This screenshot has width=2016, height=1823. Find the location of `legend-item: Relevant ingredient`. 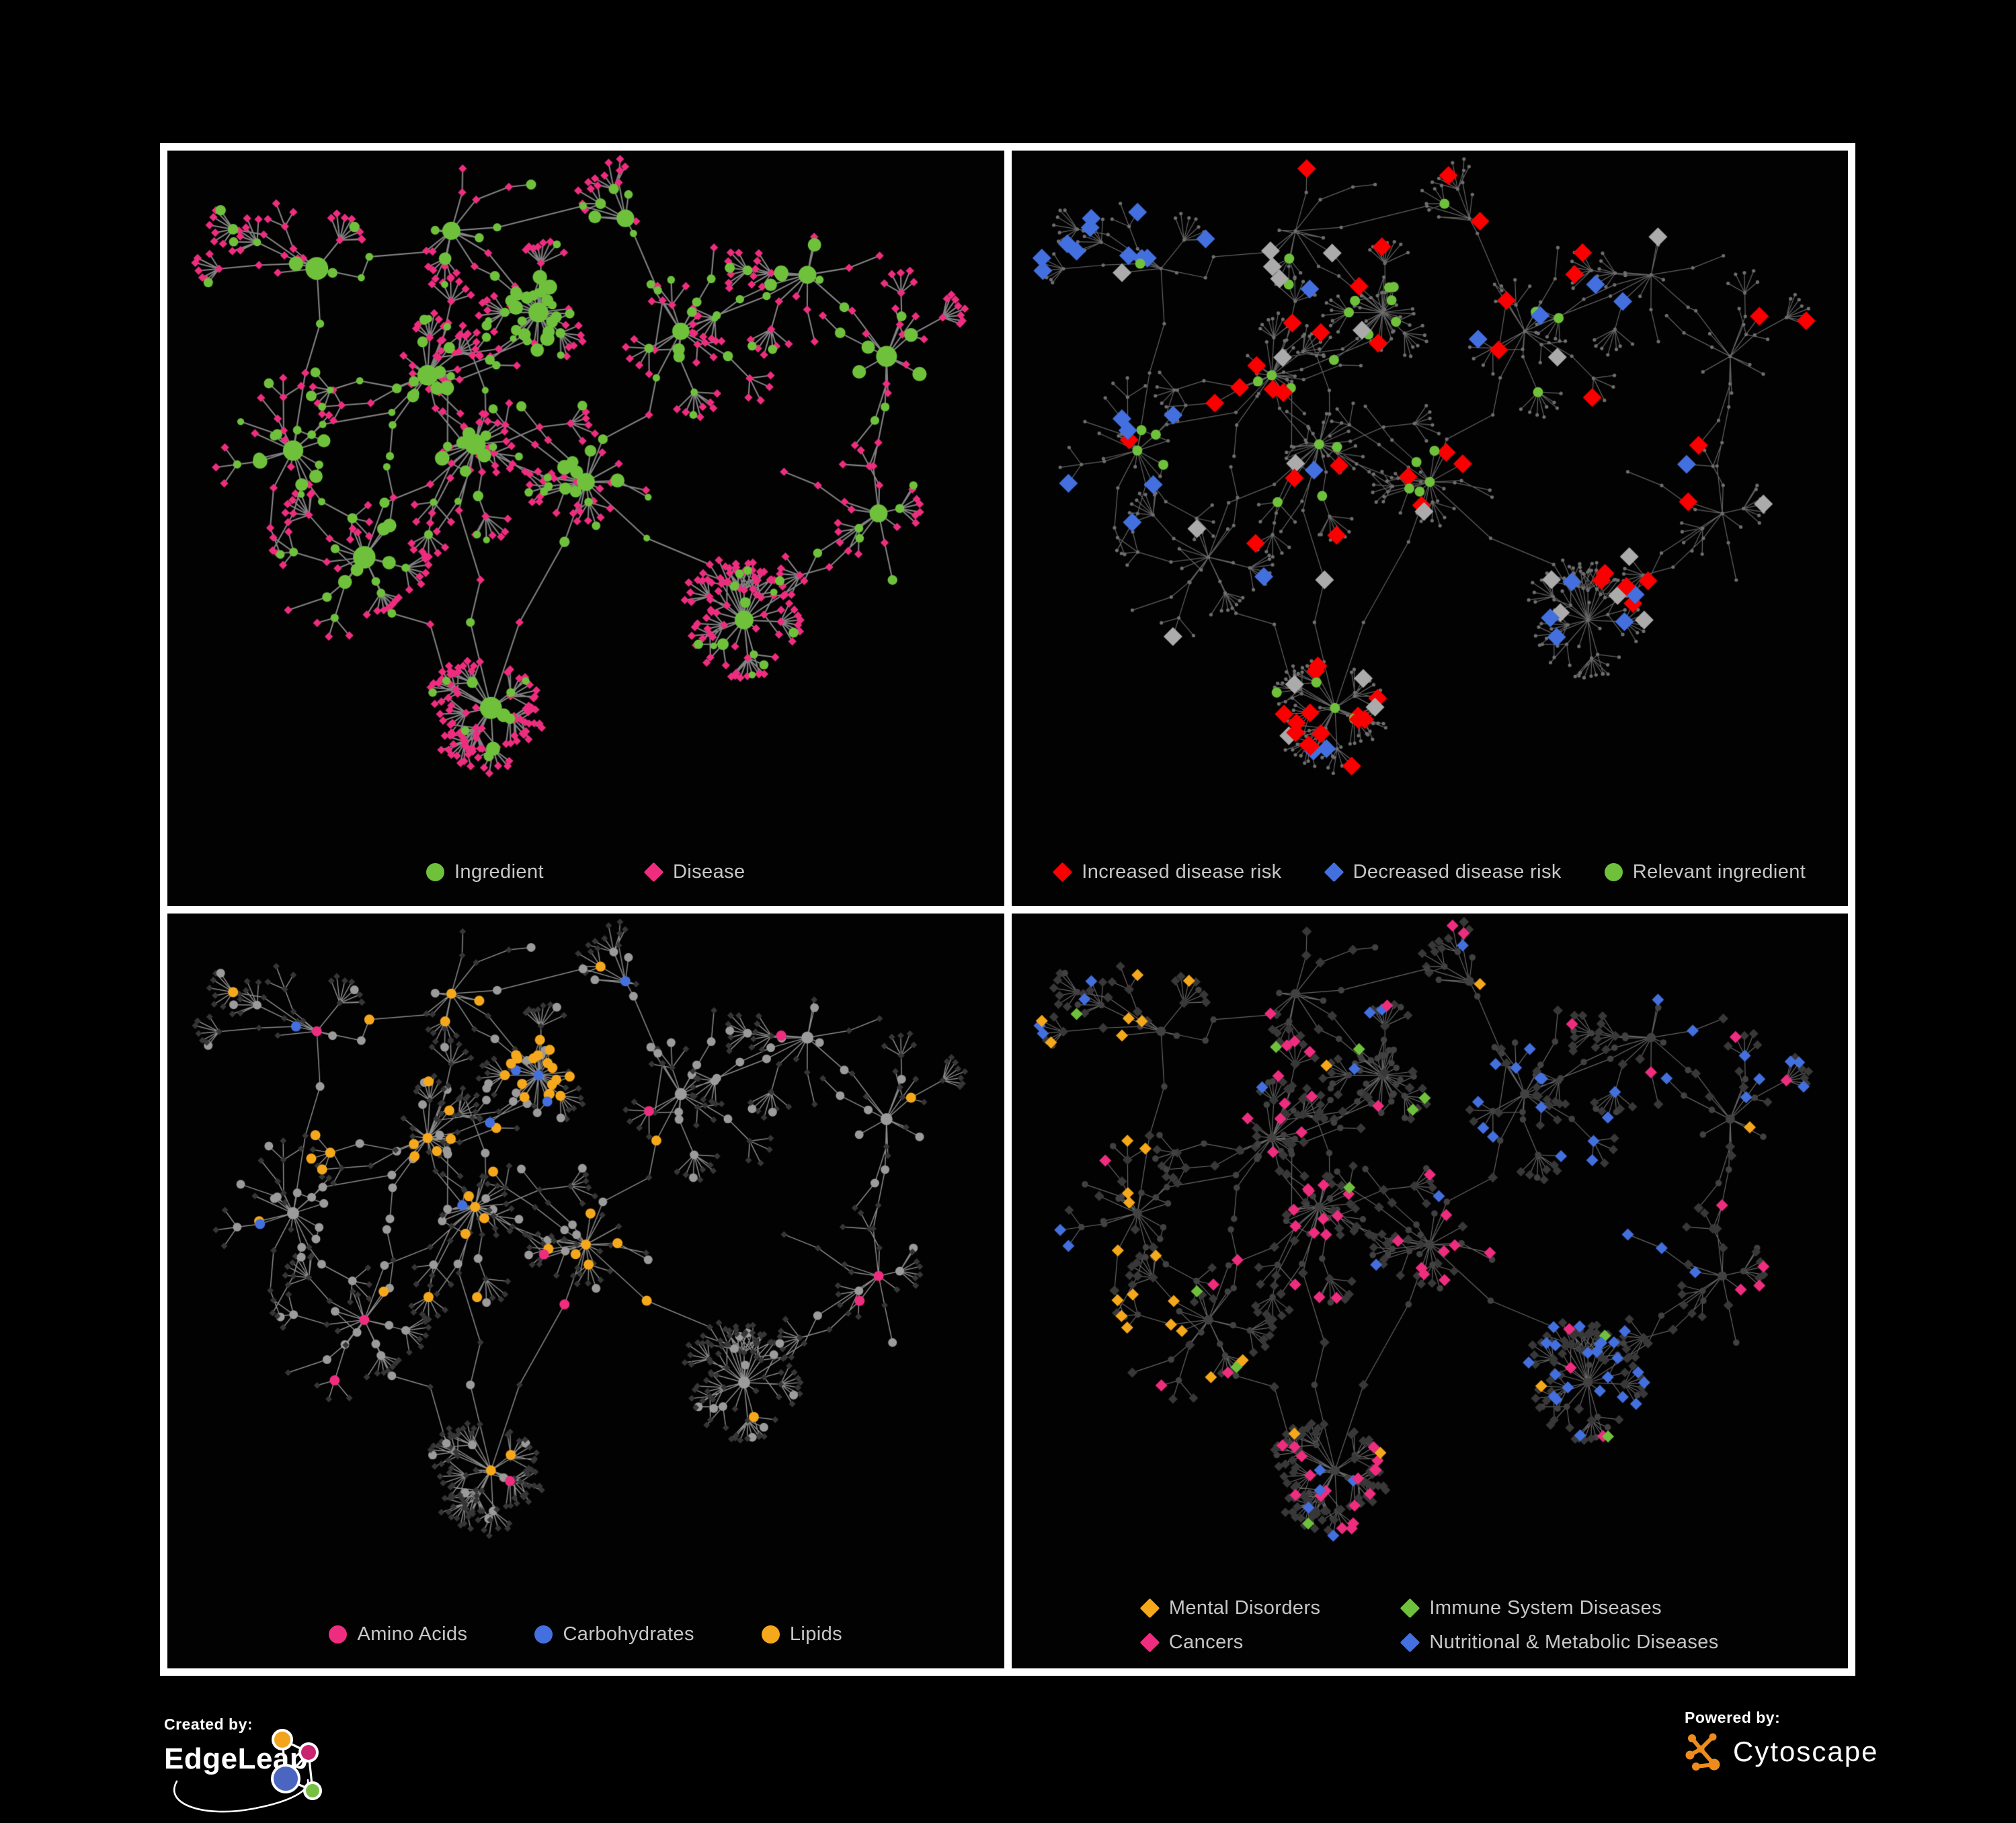

legend-item: Relevant ingredient is located at coordinates (1705, 871).